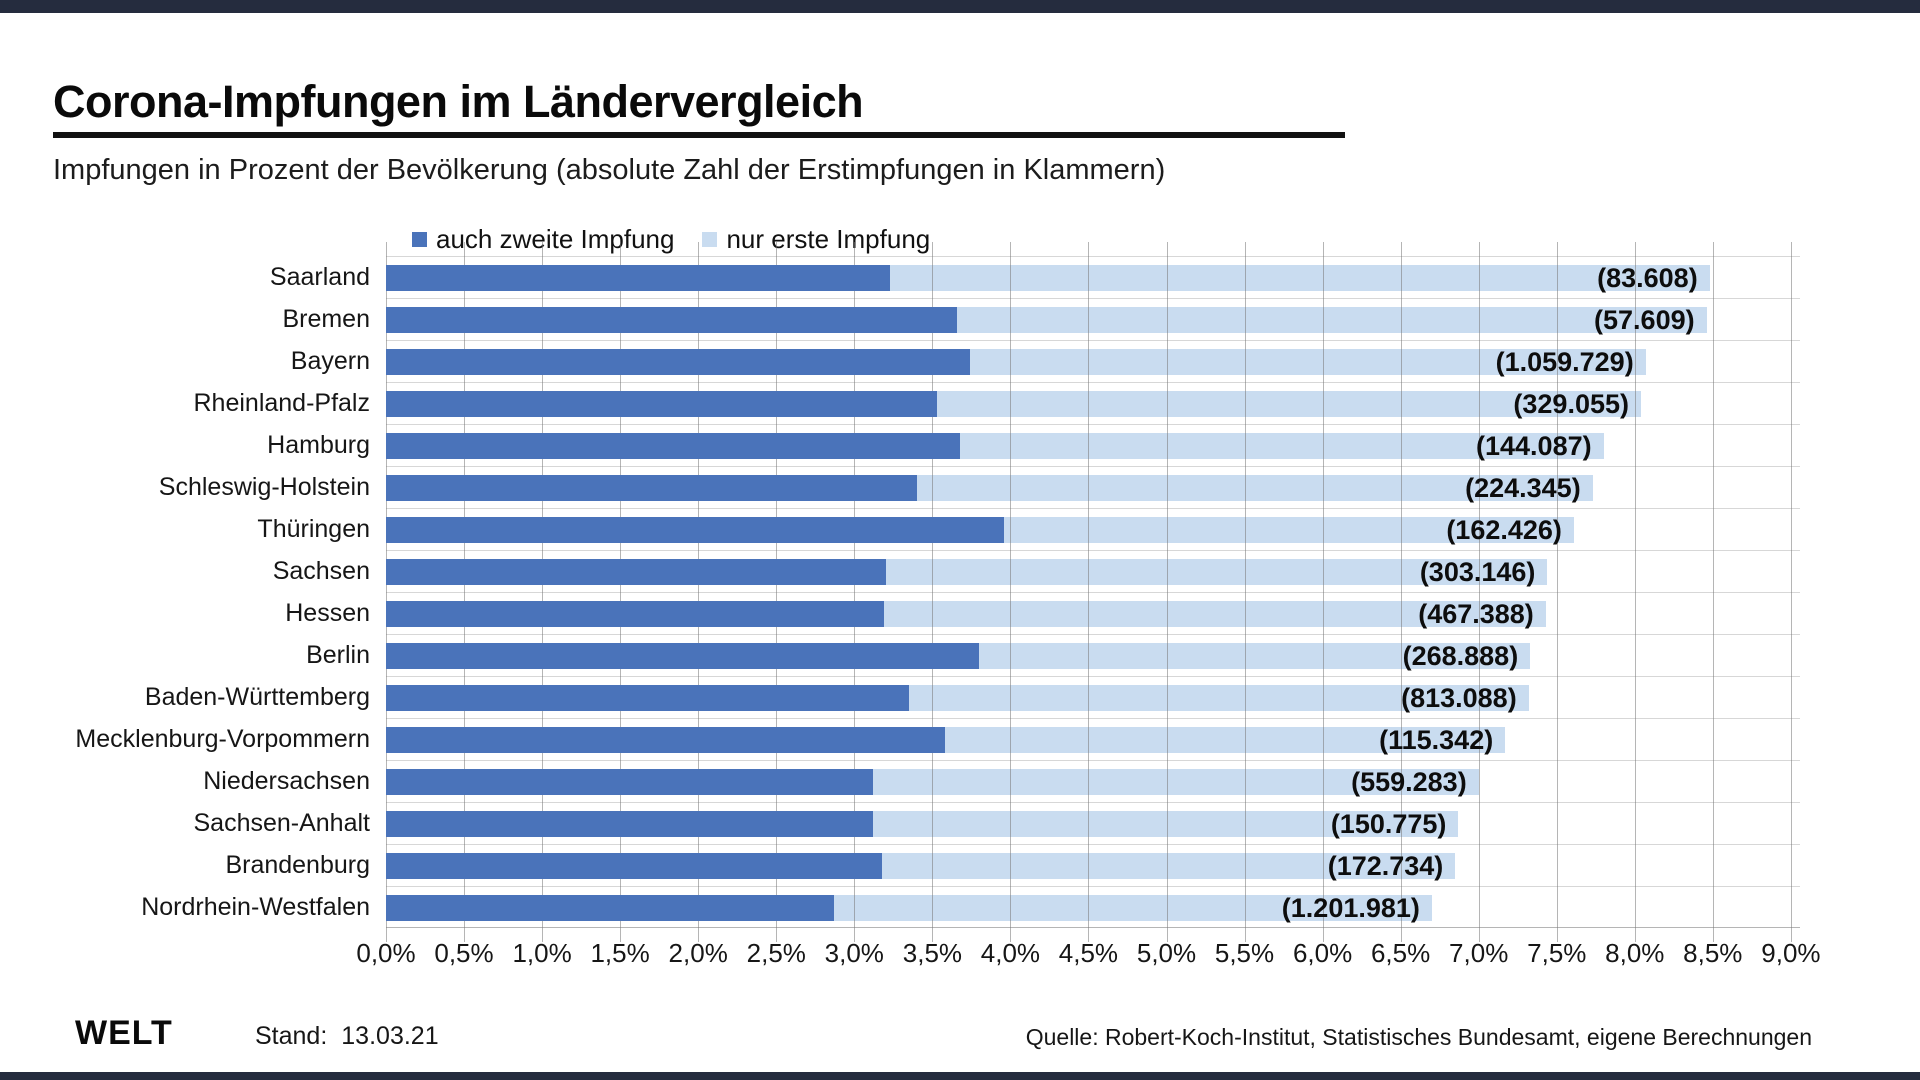  Describe the element at coordinates (222, 739) in the screenshot. I see `category-label: Mecklenburg-Vorpommern` at that location.